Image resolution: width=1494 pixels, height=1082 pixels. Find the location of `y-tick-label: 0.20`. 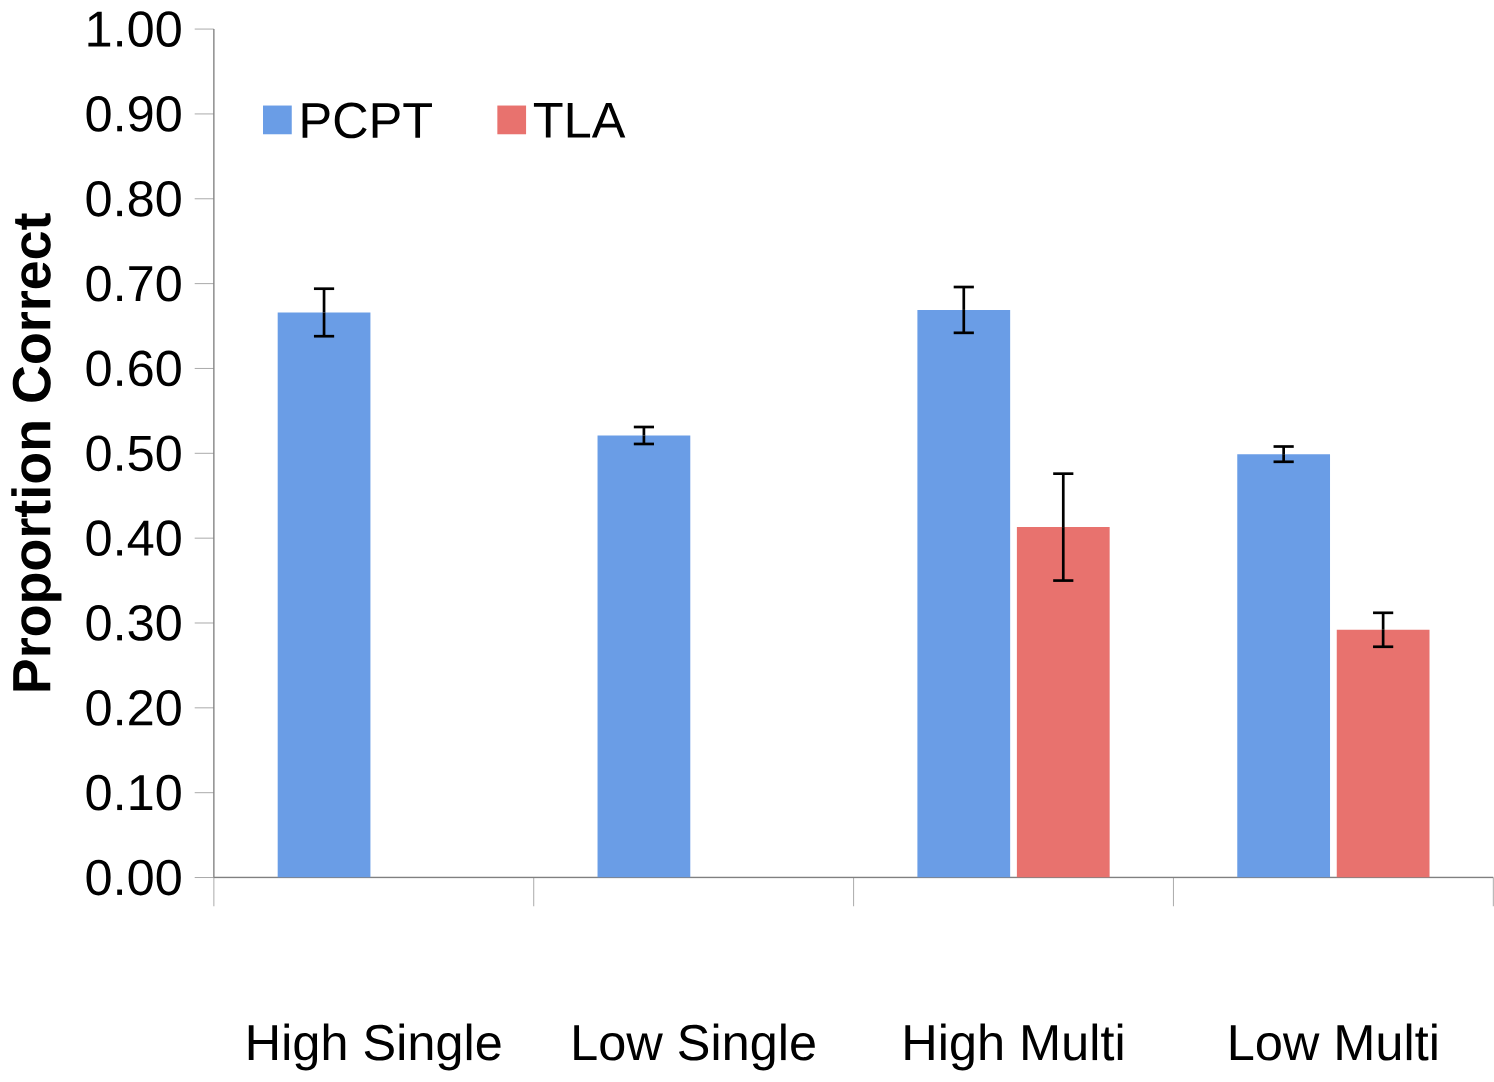

y-tick-label: 0.20 is located at coordinates (133, 708).